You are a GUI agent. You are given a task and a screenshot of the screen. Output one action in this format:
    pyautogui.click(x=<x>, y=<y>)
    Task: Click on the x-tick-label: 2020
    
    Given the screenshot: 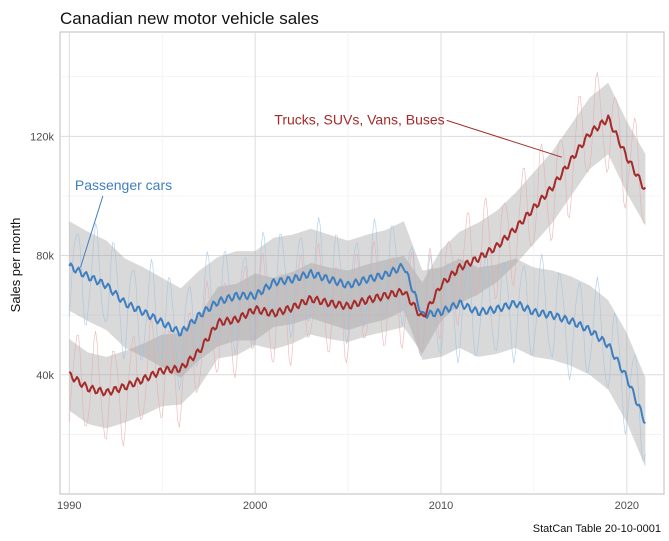 What is the action you would take?
    pyautogui.click(x=627, y=506)
    